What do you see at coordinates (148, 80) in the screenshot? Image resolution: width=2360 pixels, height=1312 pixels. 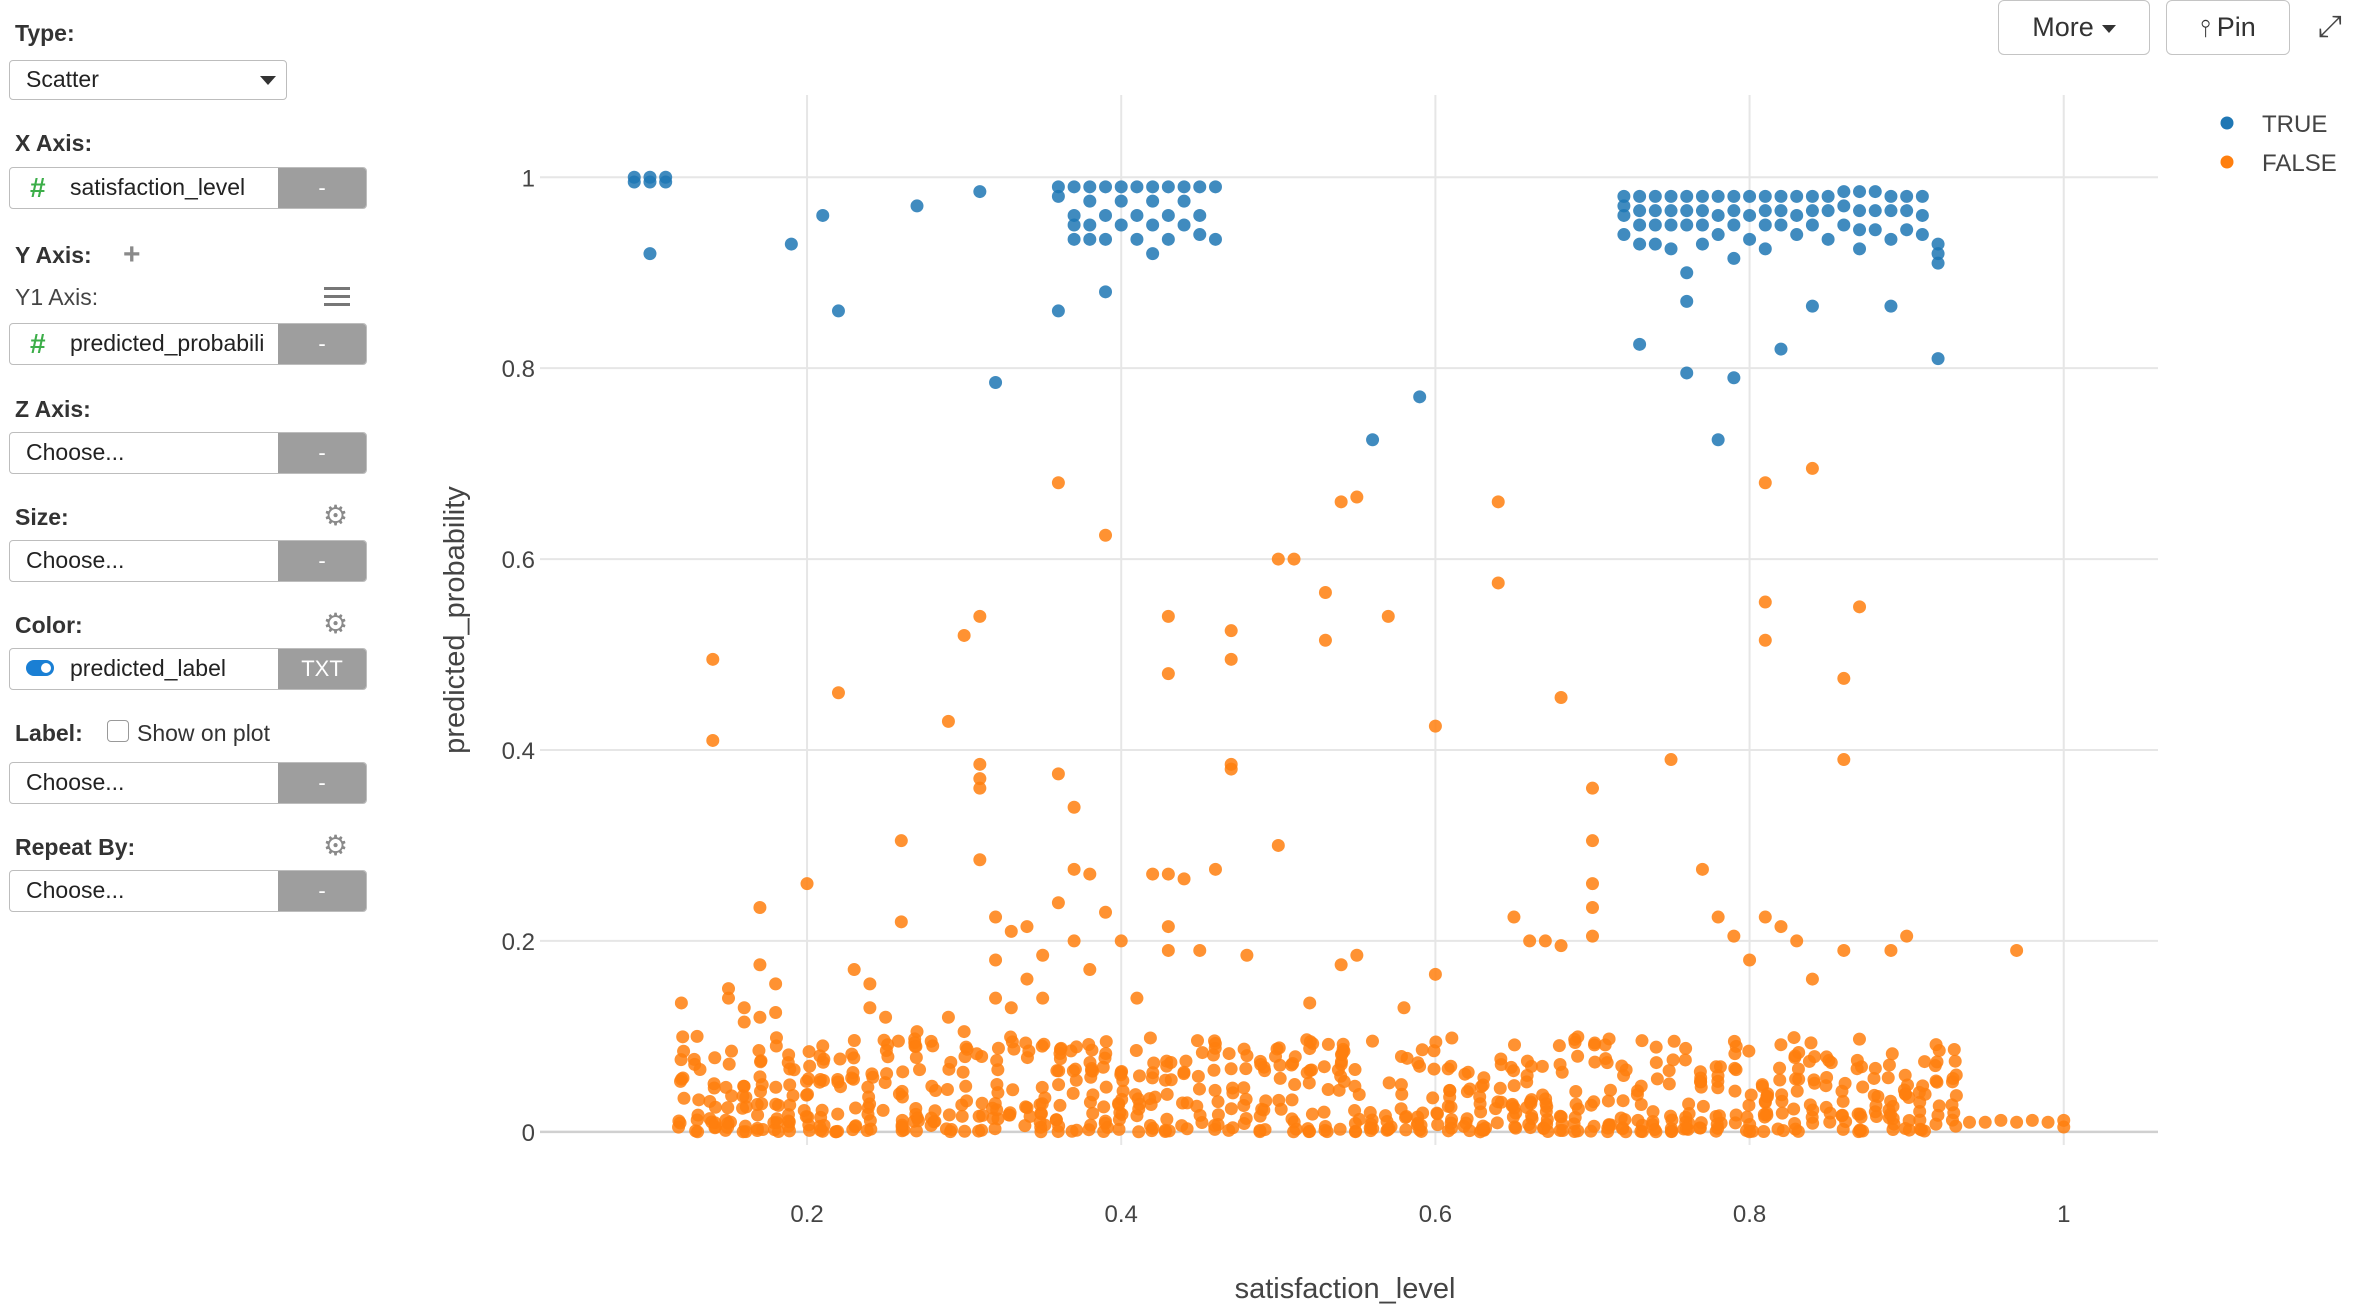 I see `chart-type-select: Scatter` at bounding box center [148, 80].